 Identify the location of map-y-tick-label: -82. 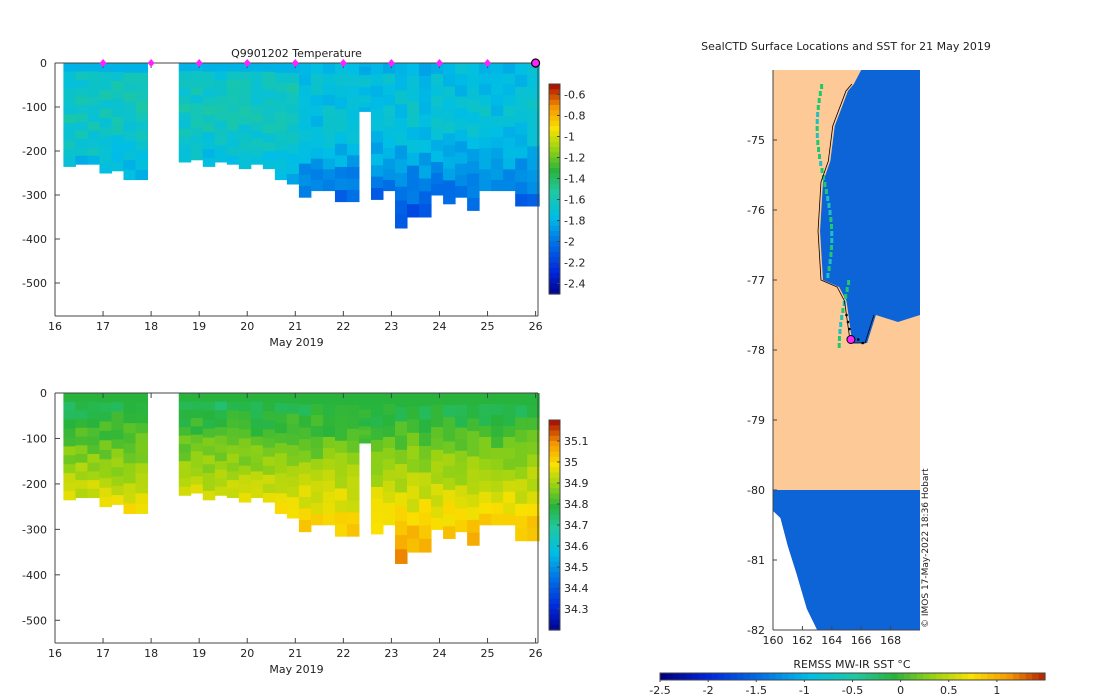
(756, 630).